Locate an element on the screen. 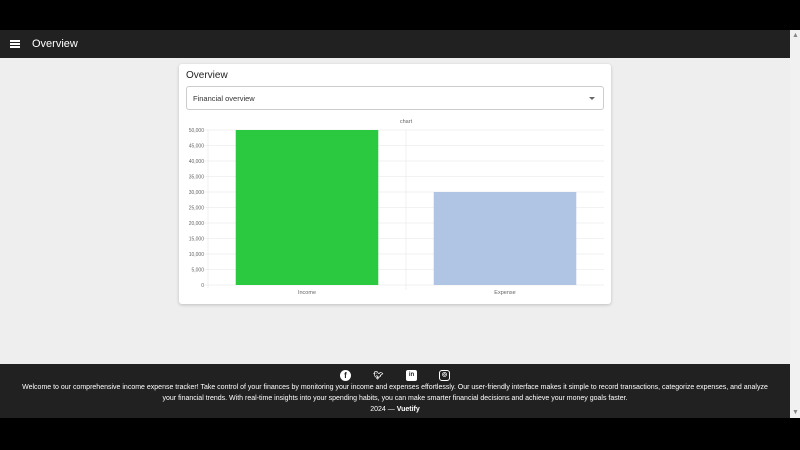 This screenshot has height=450, width=800. y-tick-label: 5,000 is located at coordinates (197, 271).